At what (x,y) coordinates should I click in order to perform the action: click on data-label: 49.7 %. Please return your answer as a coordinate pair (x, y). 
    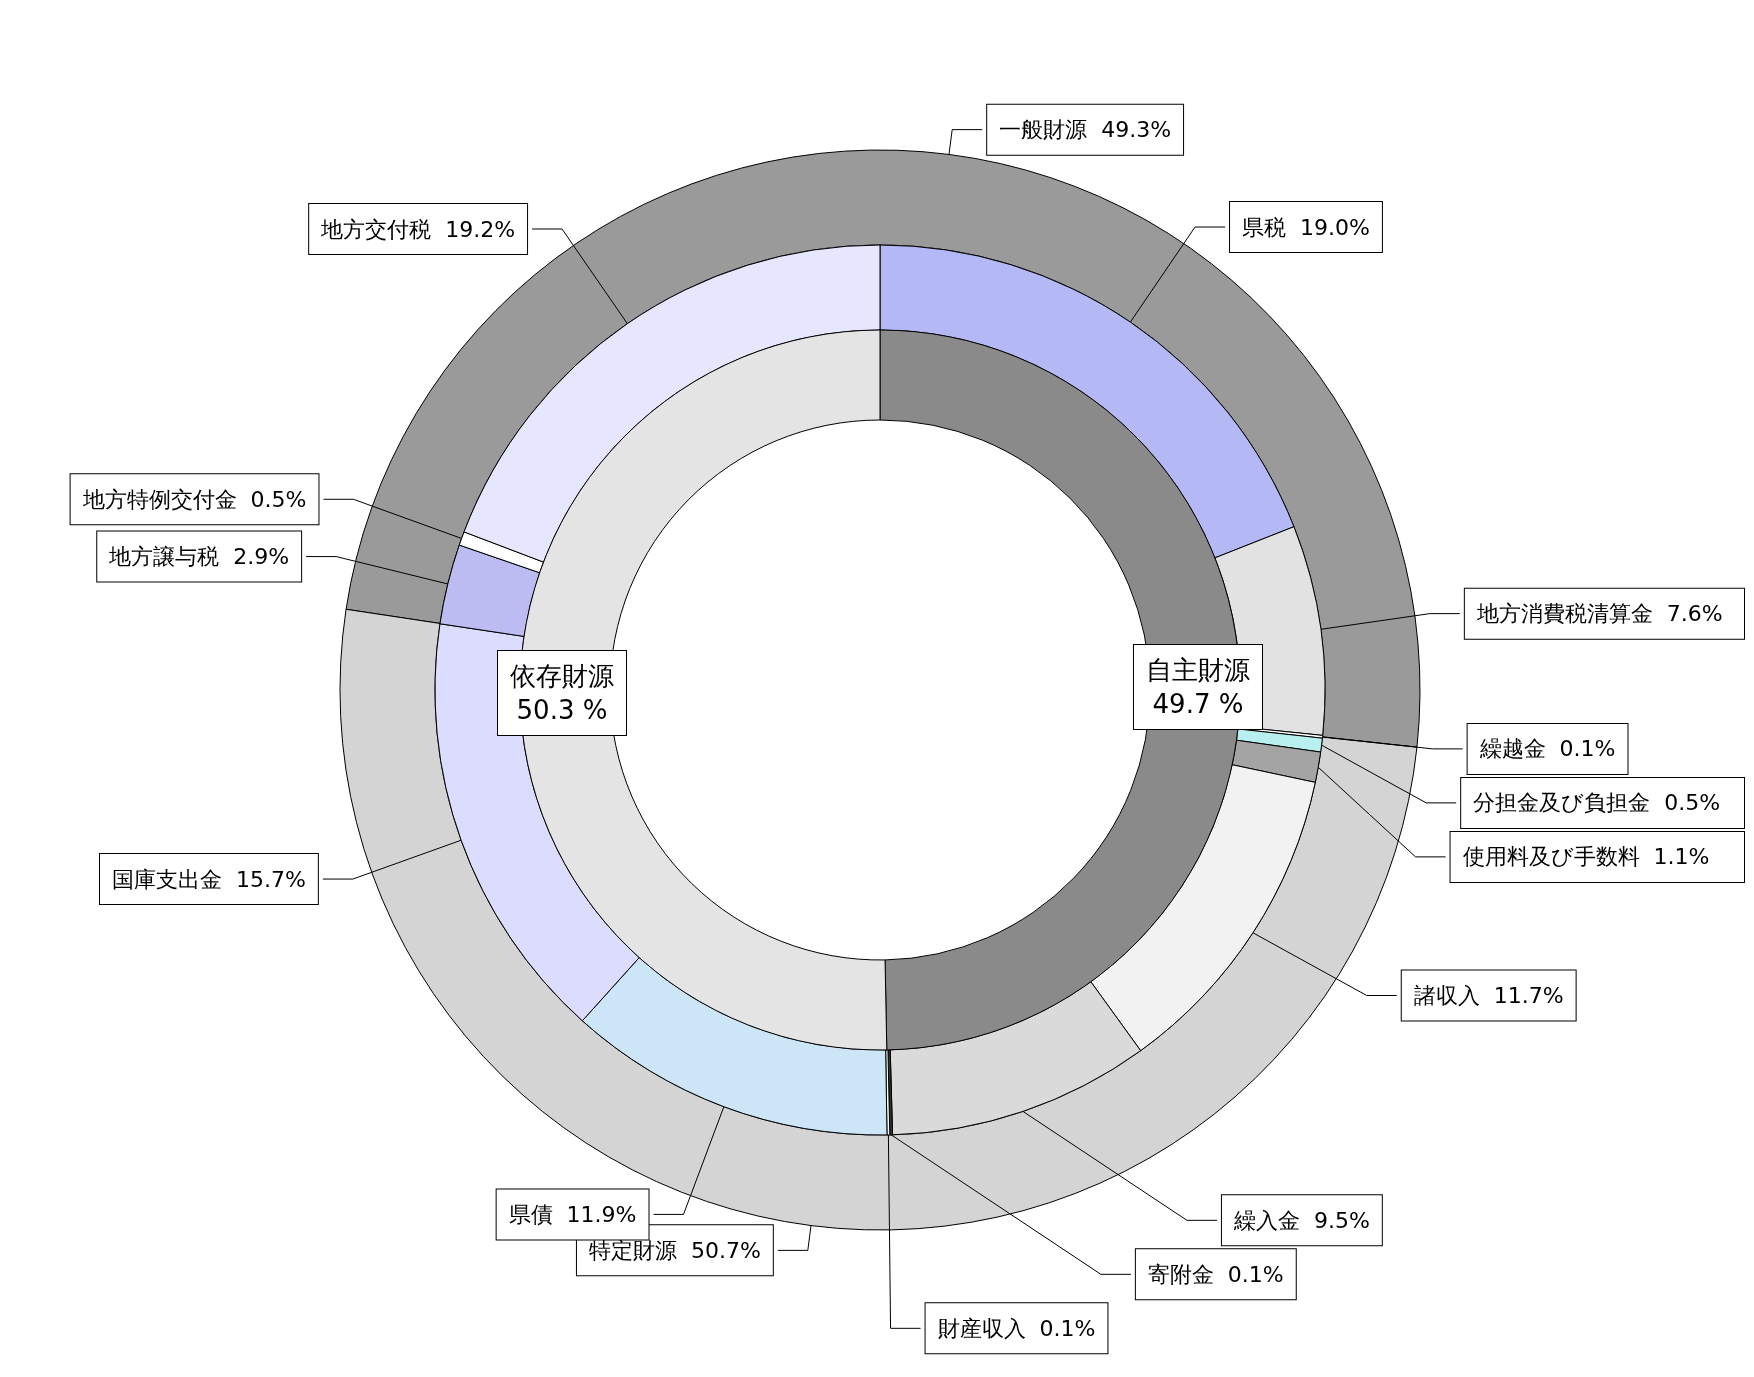
    Looking at the image, I should click on (1198, 704).